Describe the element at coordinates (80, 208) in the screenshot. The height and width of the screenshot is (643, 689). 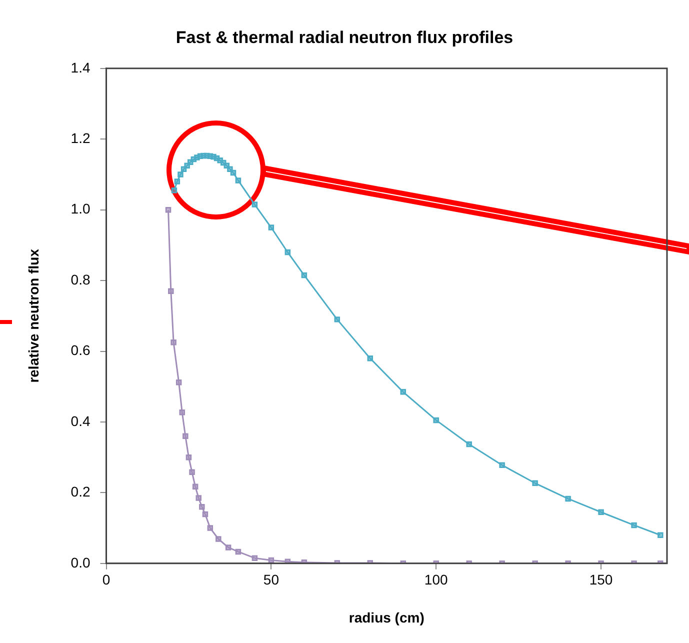
I see `y-tick-label: 1.0` at that location.